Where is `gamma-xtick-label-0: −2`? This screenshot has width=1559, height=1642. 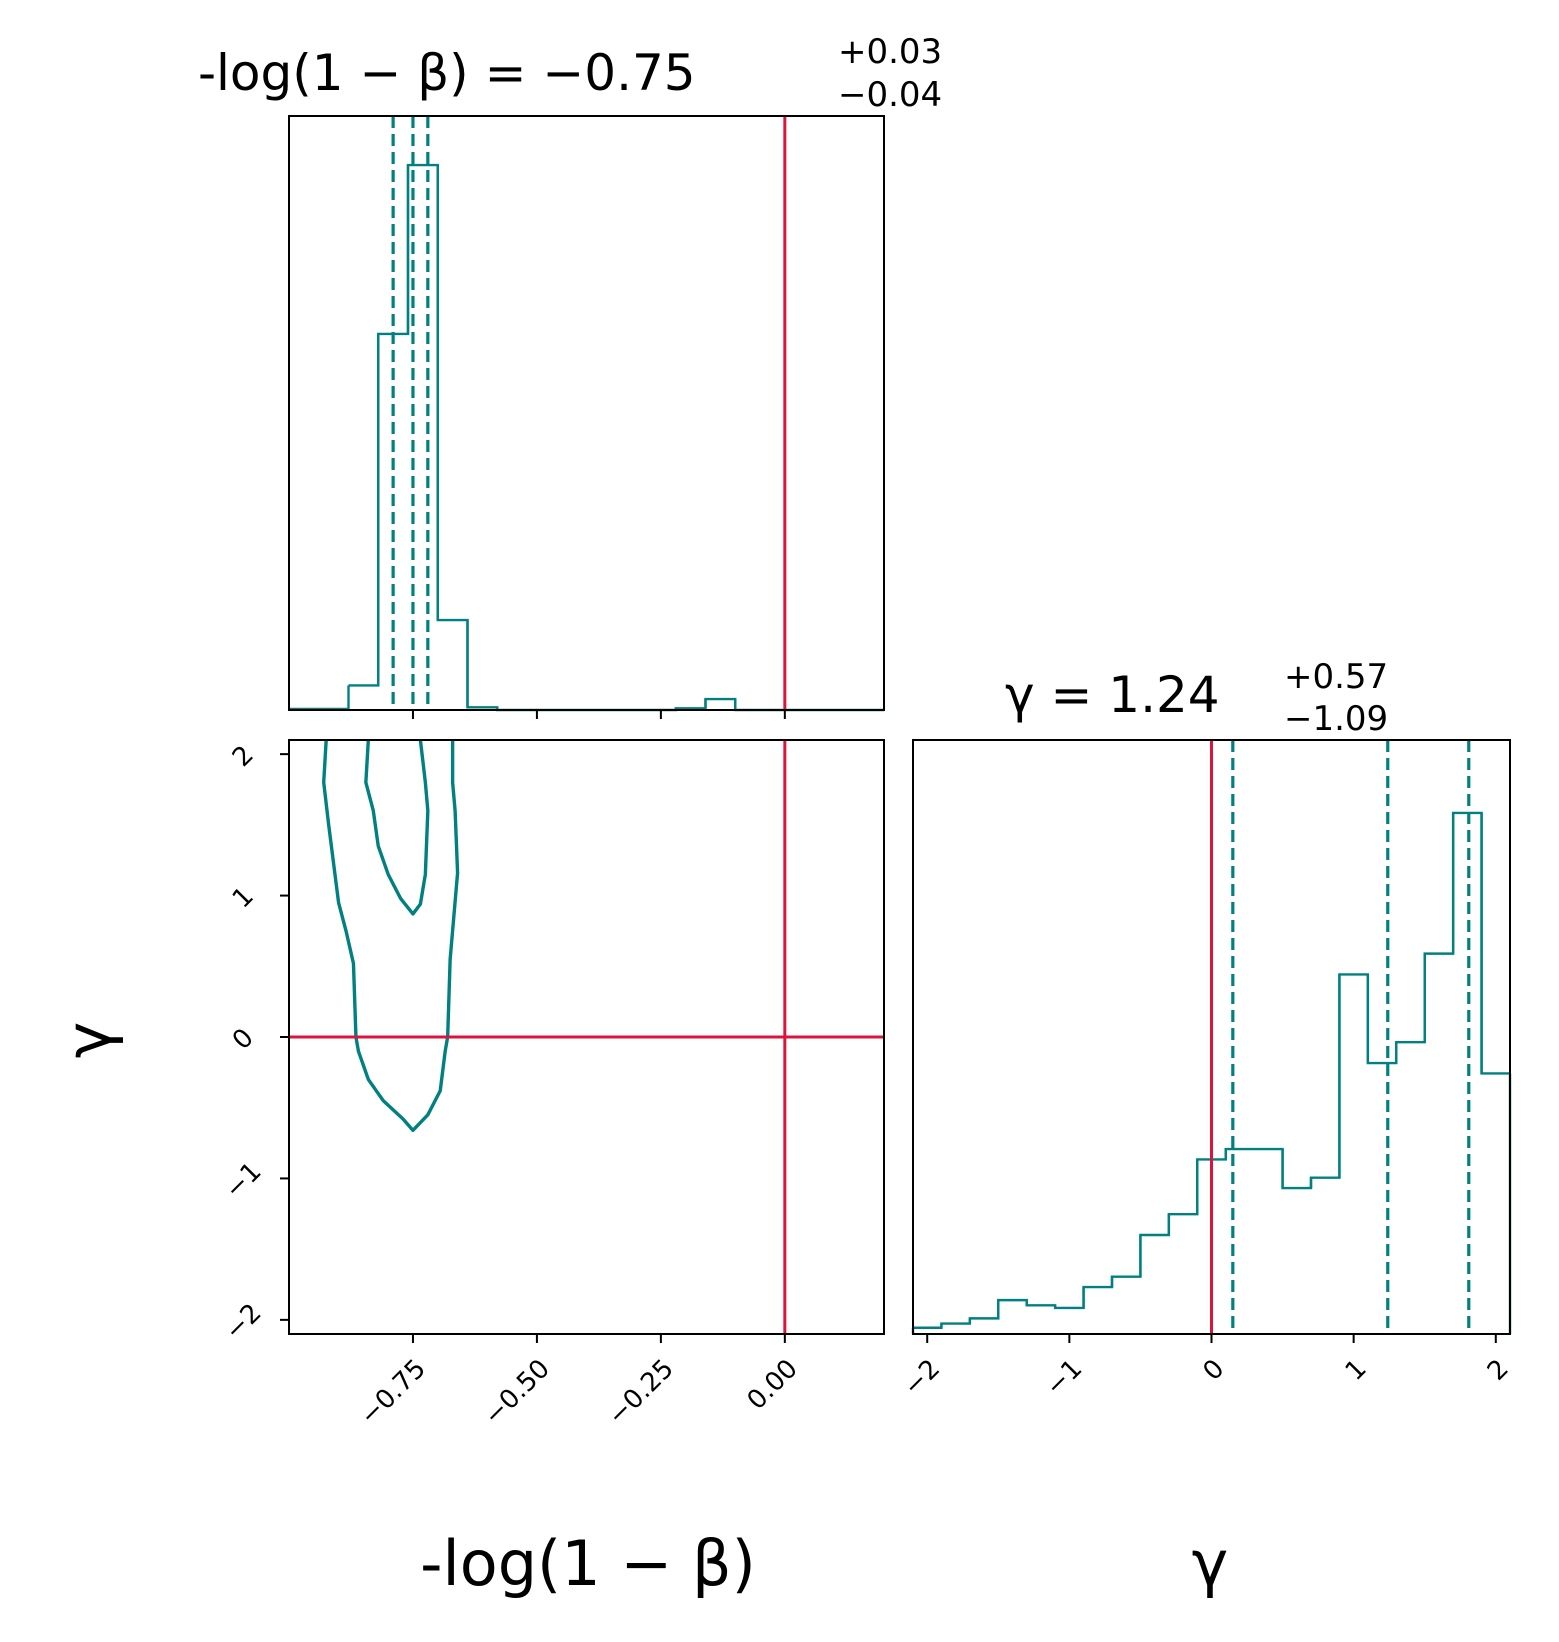
gamma-xtick-label-0: −2 is located at coordinates (922, 1378).